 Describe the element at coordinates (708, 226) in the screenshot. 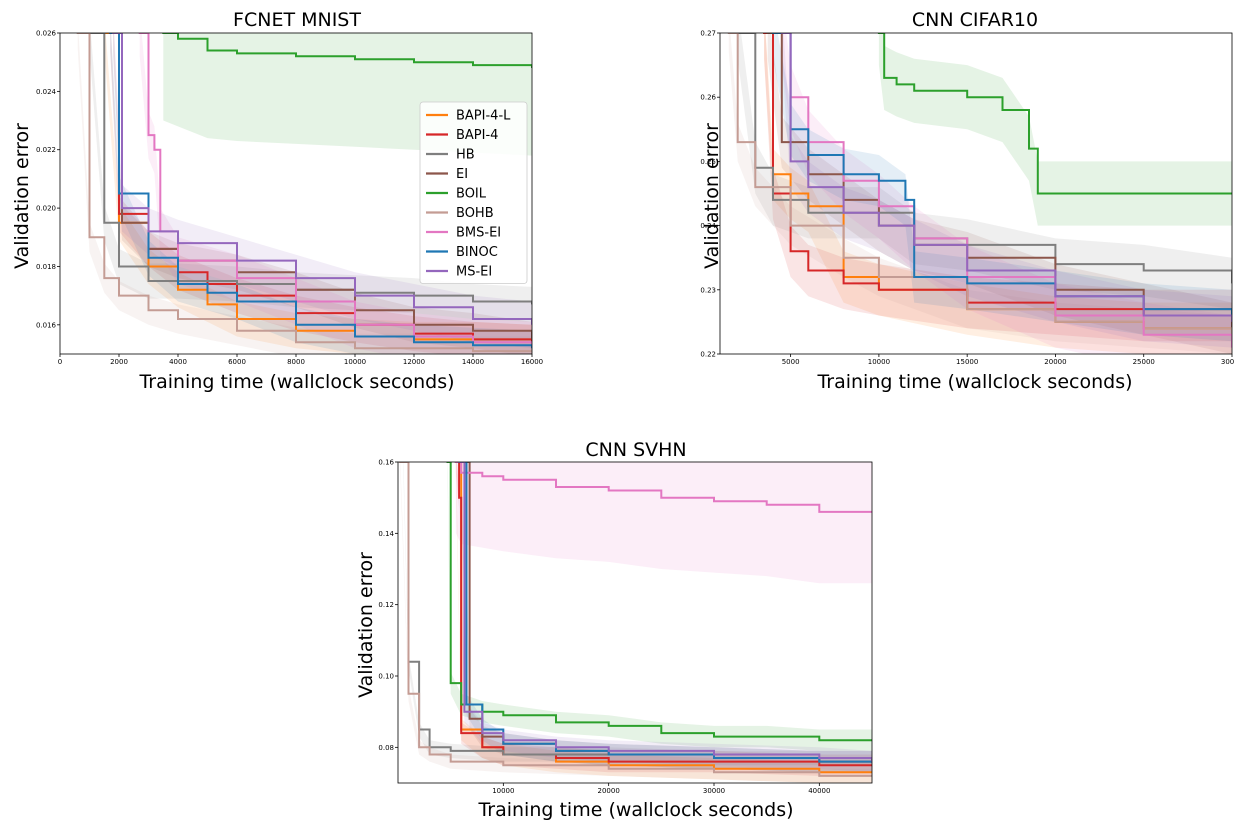

I see `y-tick-label: 0.24` at that location.